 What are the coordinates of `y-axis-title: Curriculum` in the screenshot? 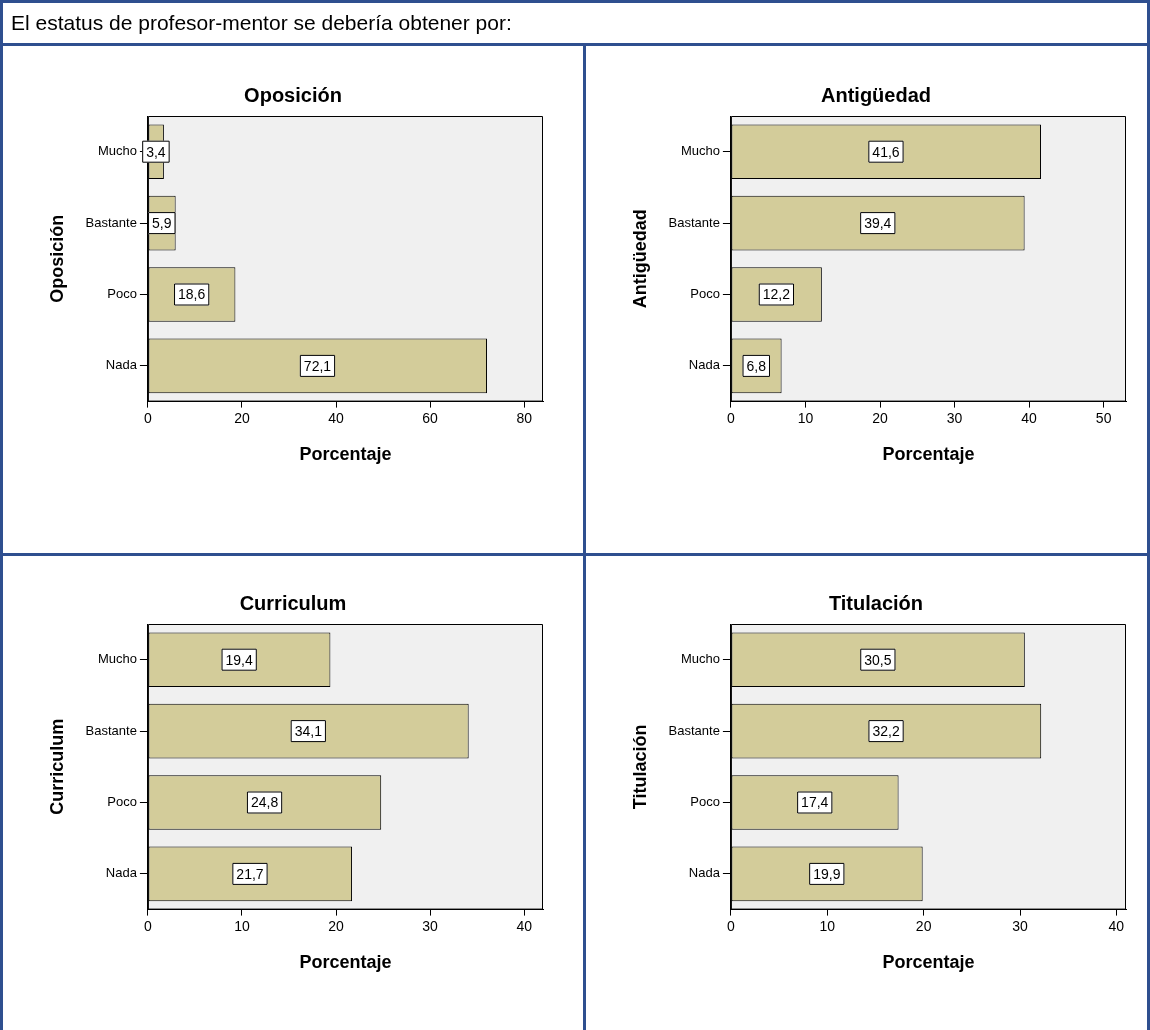 It's located at (56, 766).